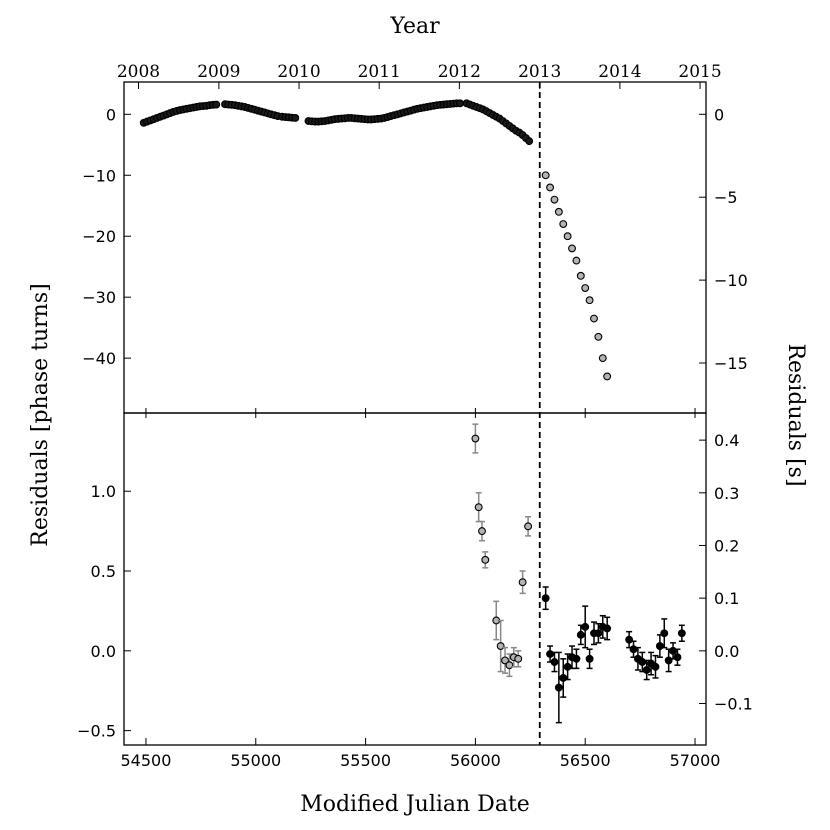  What do you see at coordinates (255, 760) in the screenshot?
I see `x-tick-label: 55000` at bounding box center [255, 760].